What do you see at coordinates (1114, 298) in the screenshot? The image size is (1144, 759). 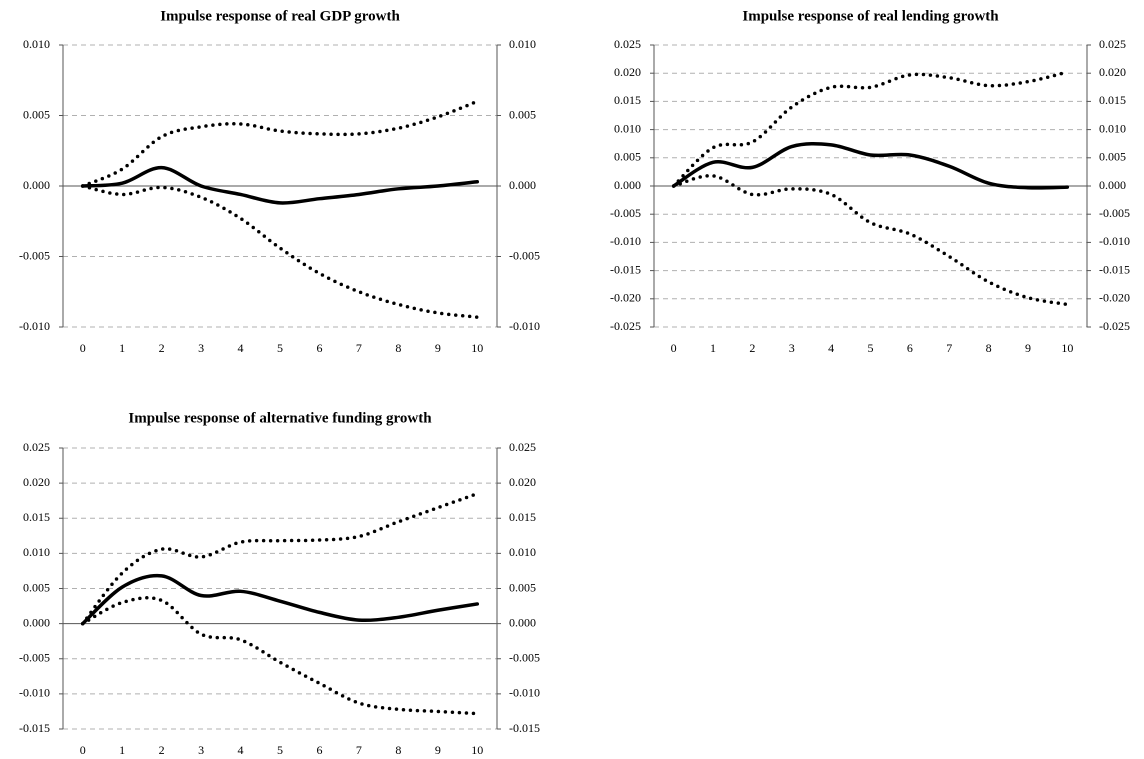 I see `y2-tick-label: -0.020` at bounding box center [1114, 298].